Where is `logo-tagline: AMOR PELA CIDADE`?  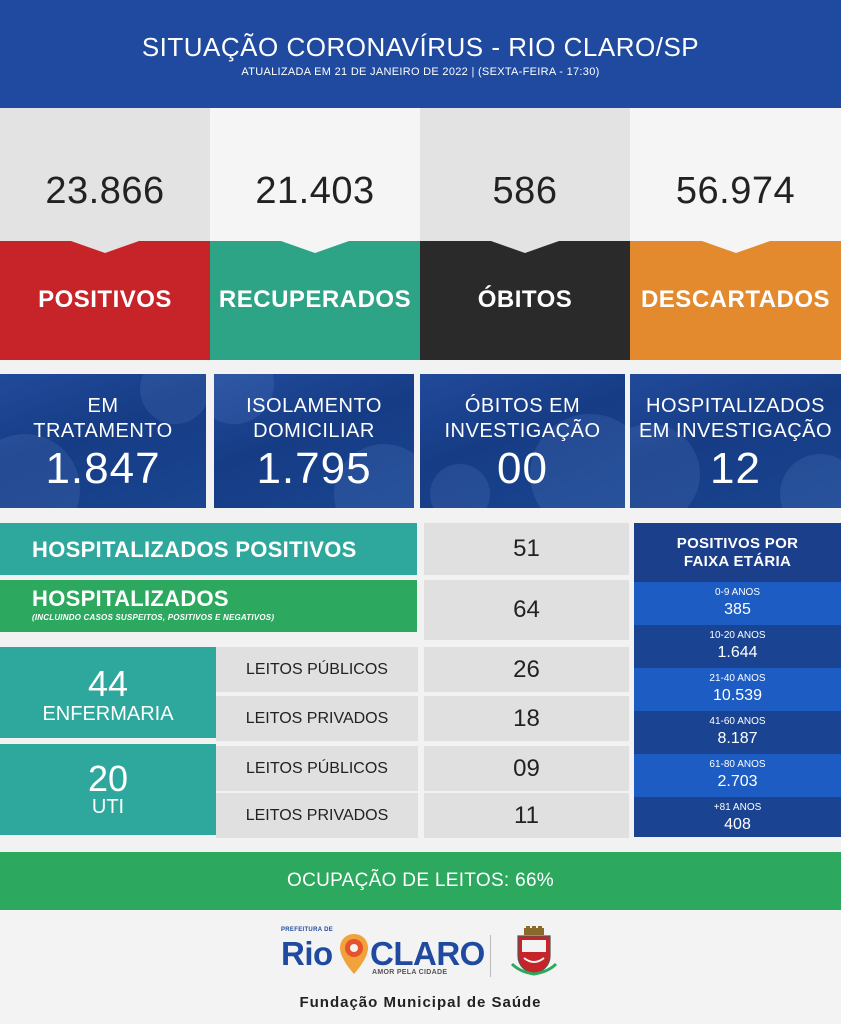 logo-tagline: AMOR PELA CIDADE is located at coordinates (410, 972).